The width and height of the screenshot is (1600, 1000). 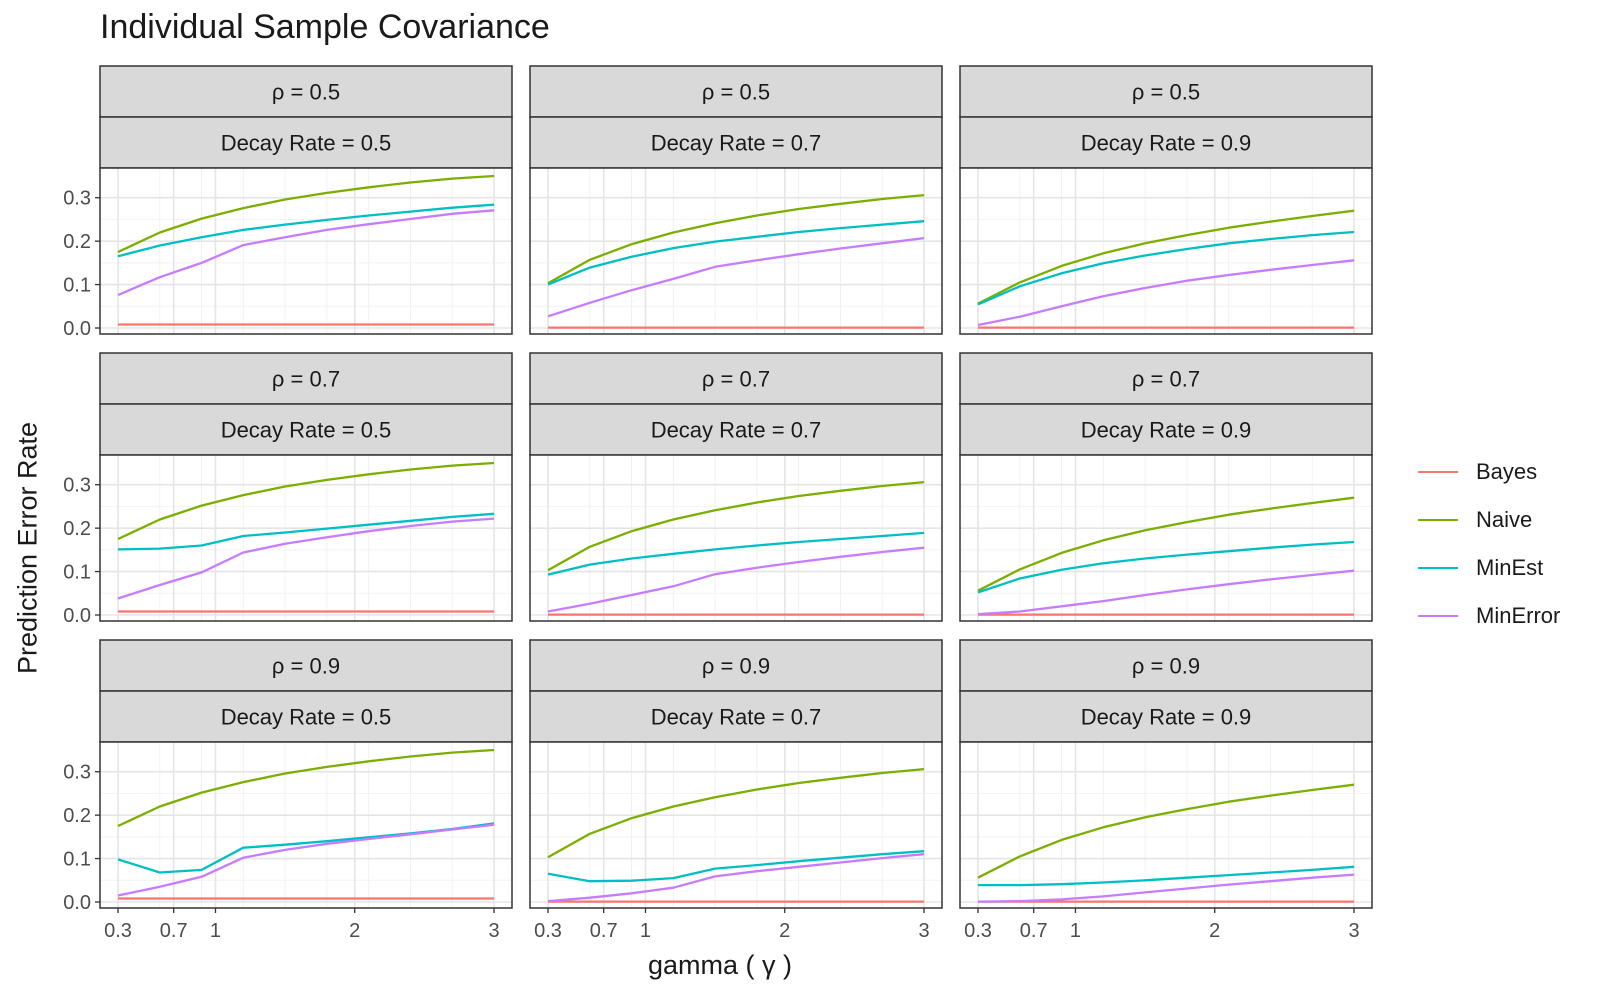 I want to click on legend-label: MinEst, so click(x=1510, y=567).